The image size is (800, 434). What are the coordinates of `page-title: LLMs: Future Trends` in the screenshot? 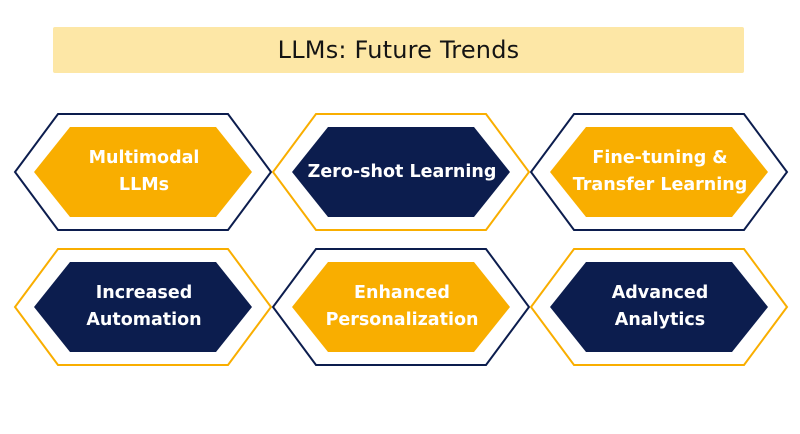 It's located at (398, 50).